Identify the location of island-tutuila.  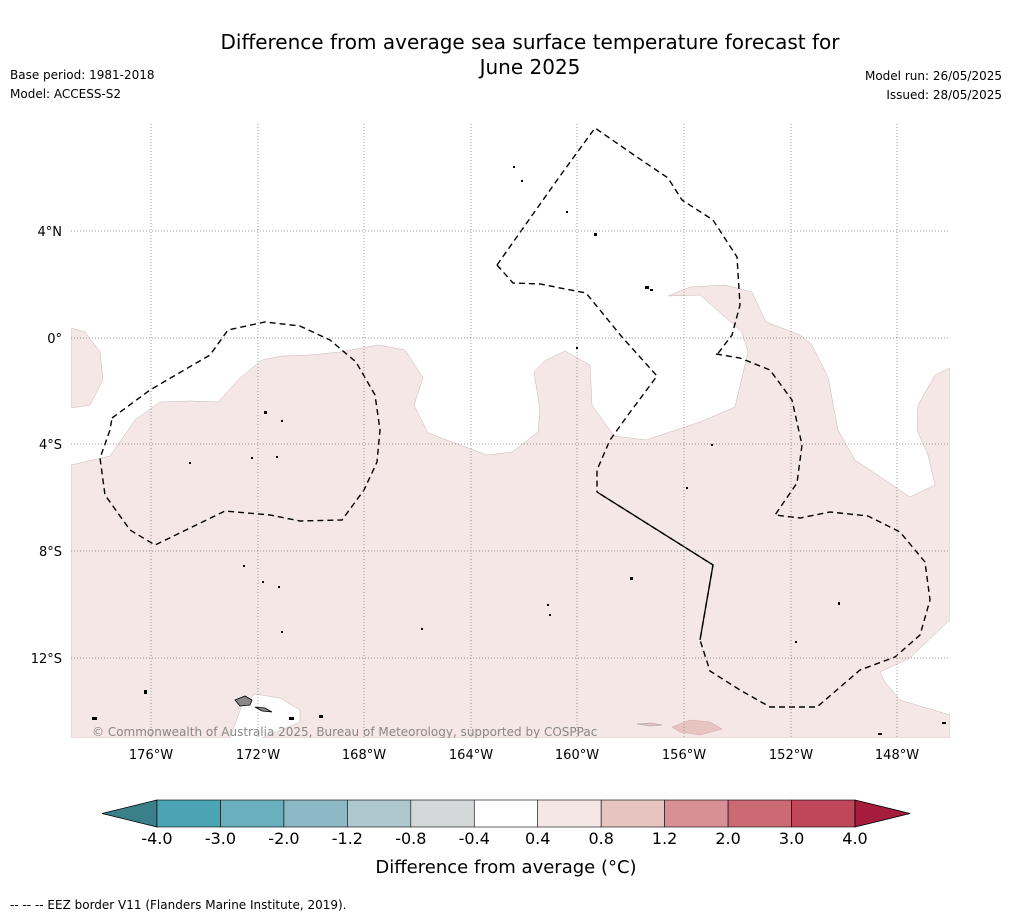
(263, 709).